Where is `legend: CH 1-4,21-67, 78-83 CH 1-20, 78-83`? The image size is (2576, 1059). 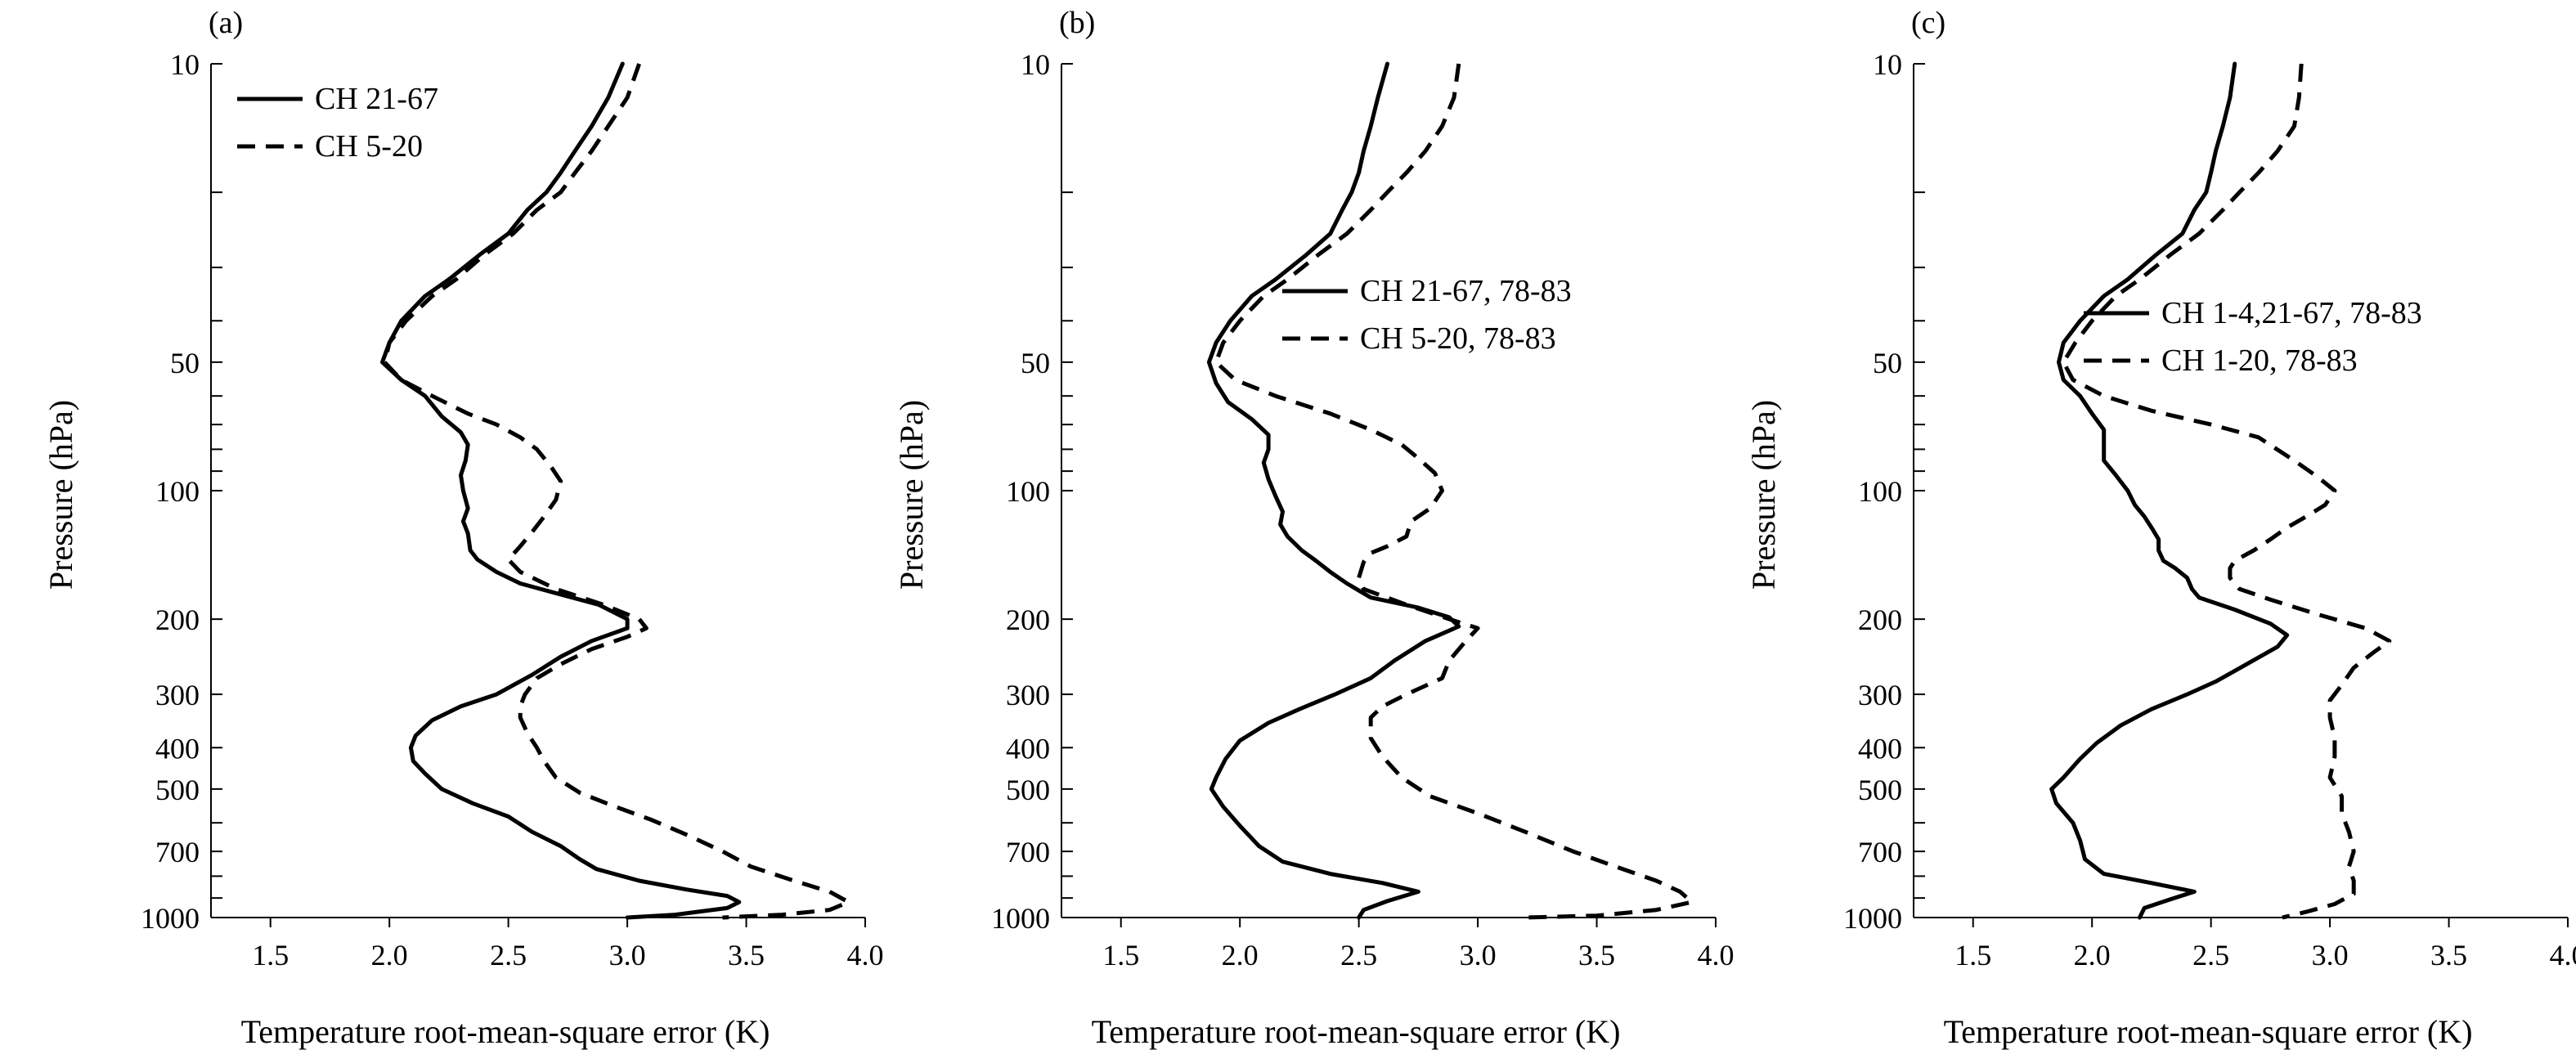 legend: CH 1-4,21-67, 78-83 CH 1-20, 78-83 is located at coordinates (2253, 337).